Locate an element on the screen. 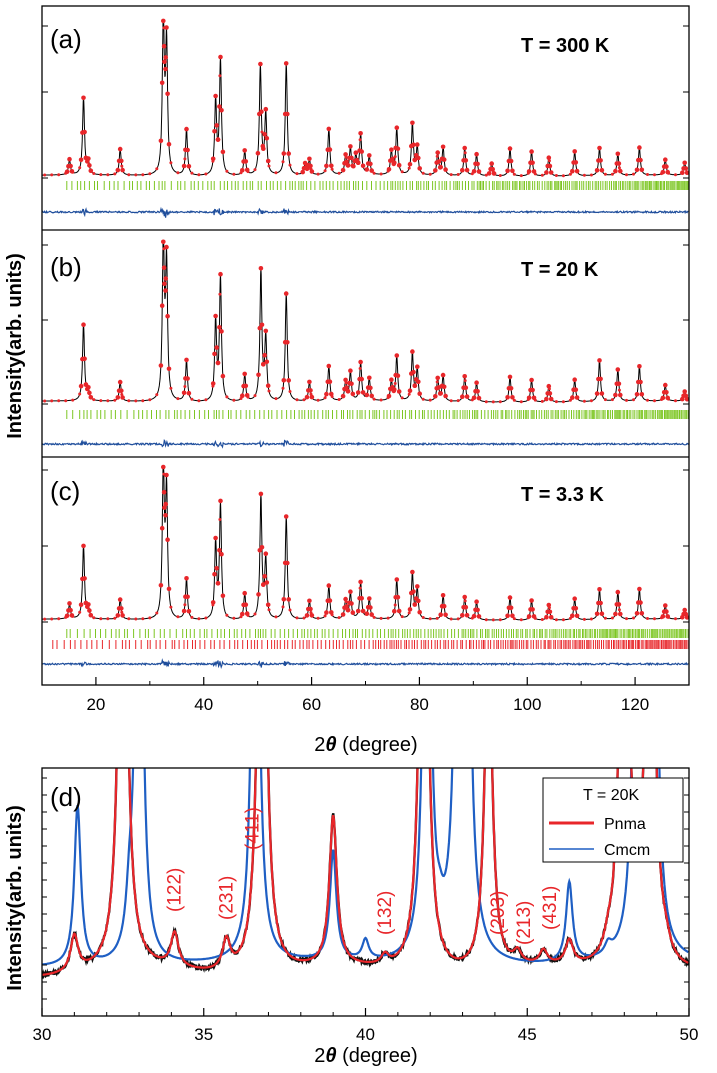  hkl-annotations: (122) (231) (411) (132) (203) (213) (431) is located at coordinates (363, 876).